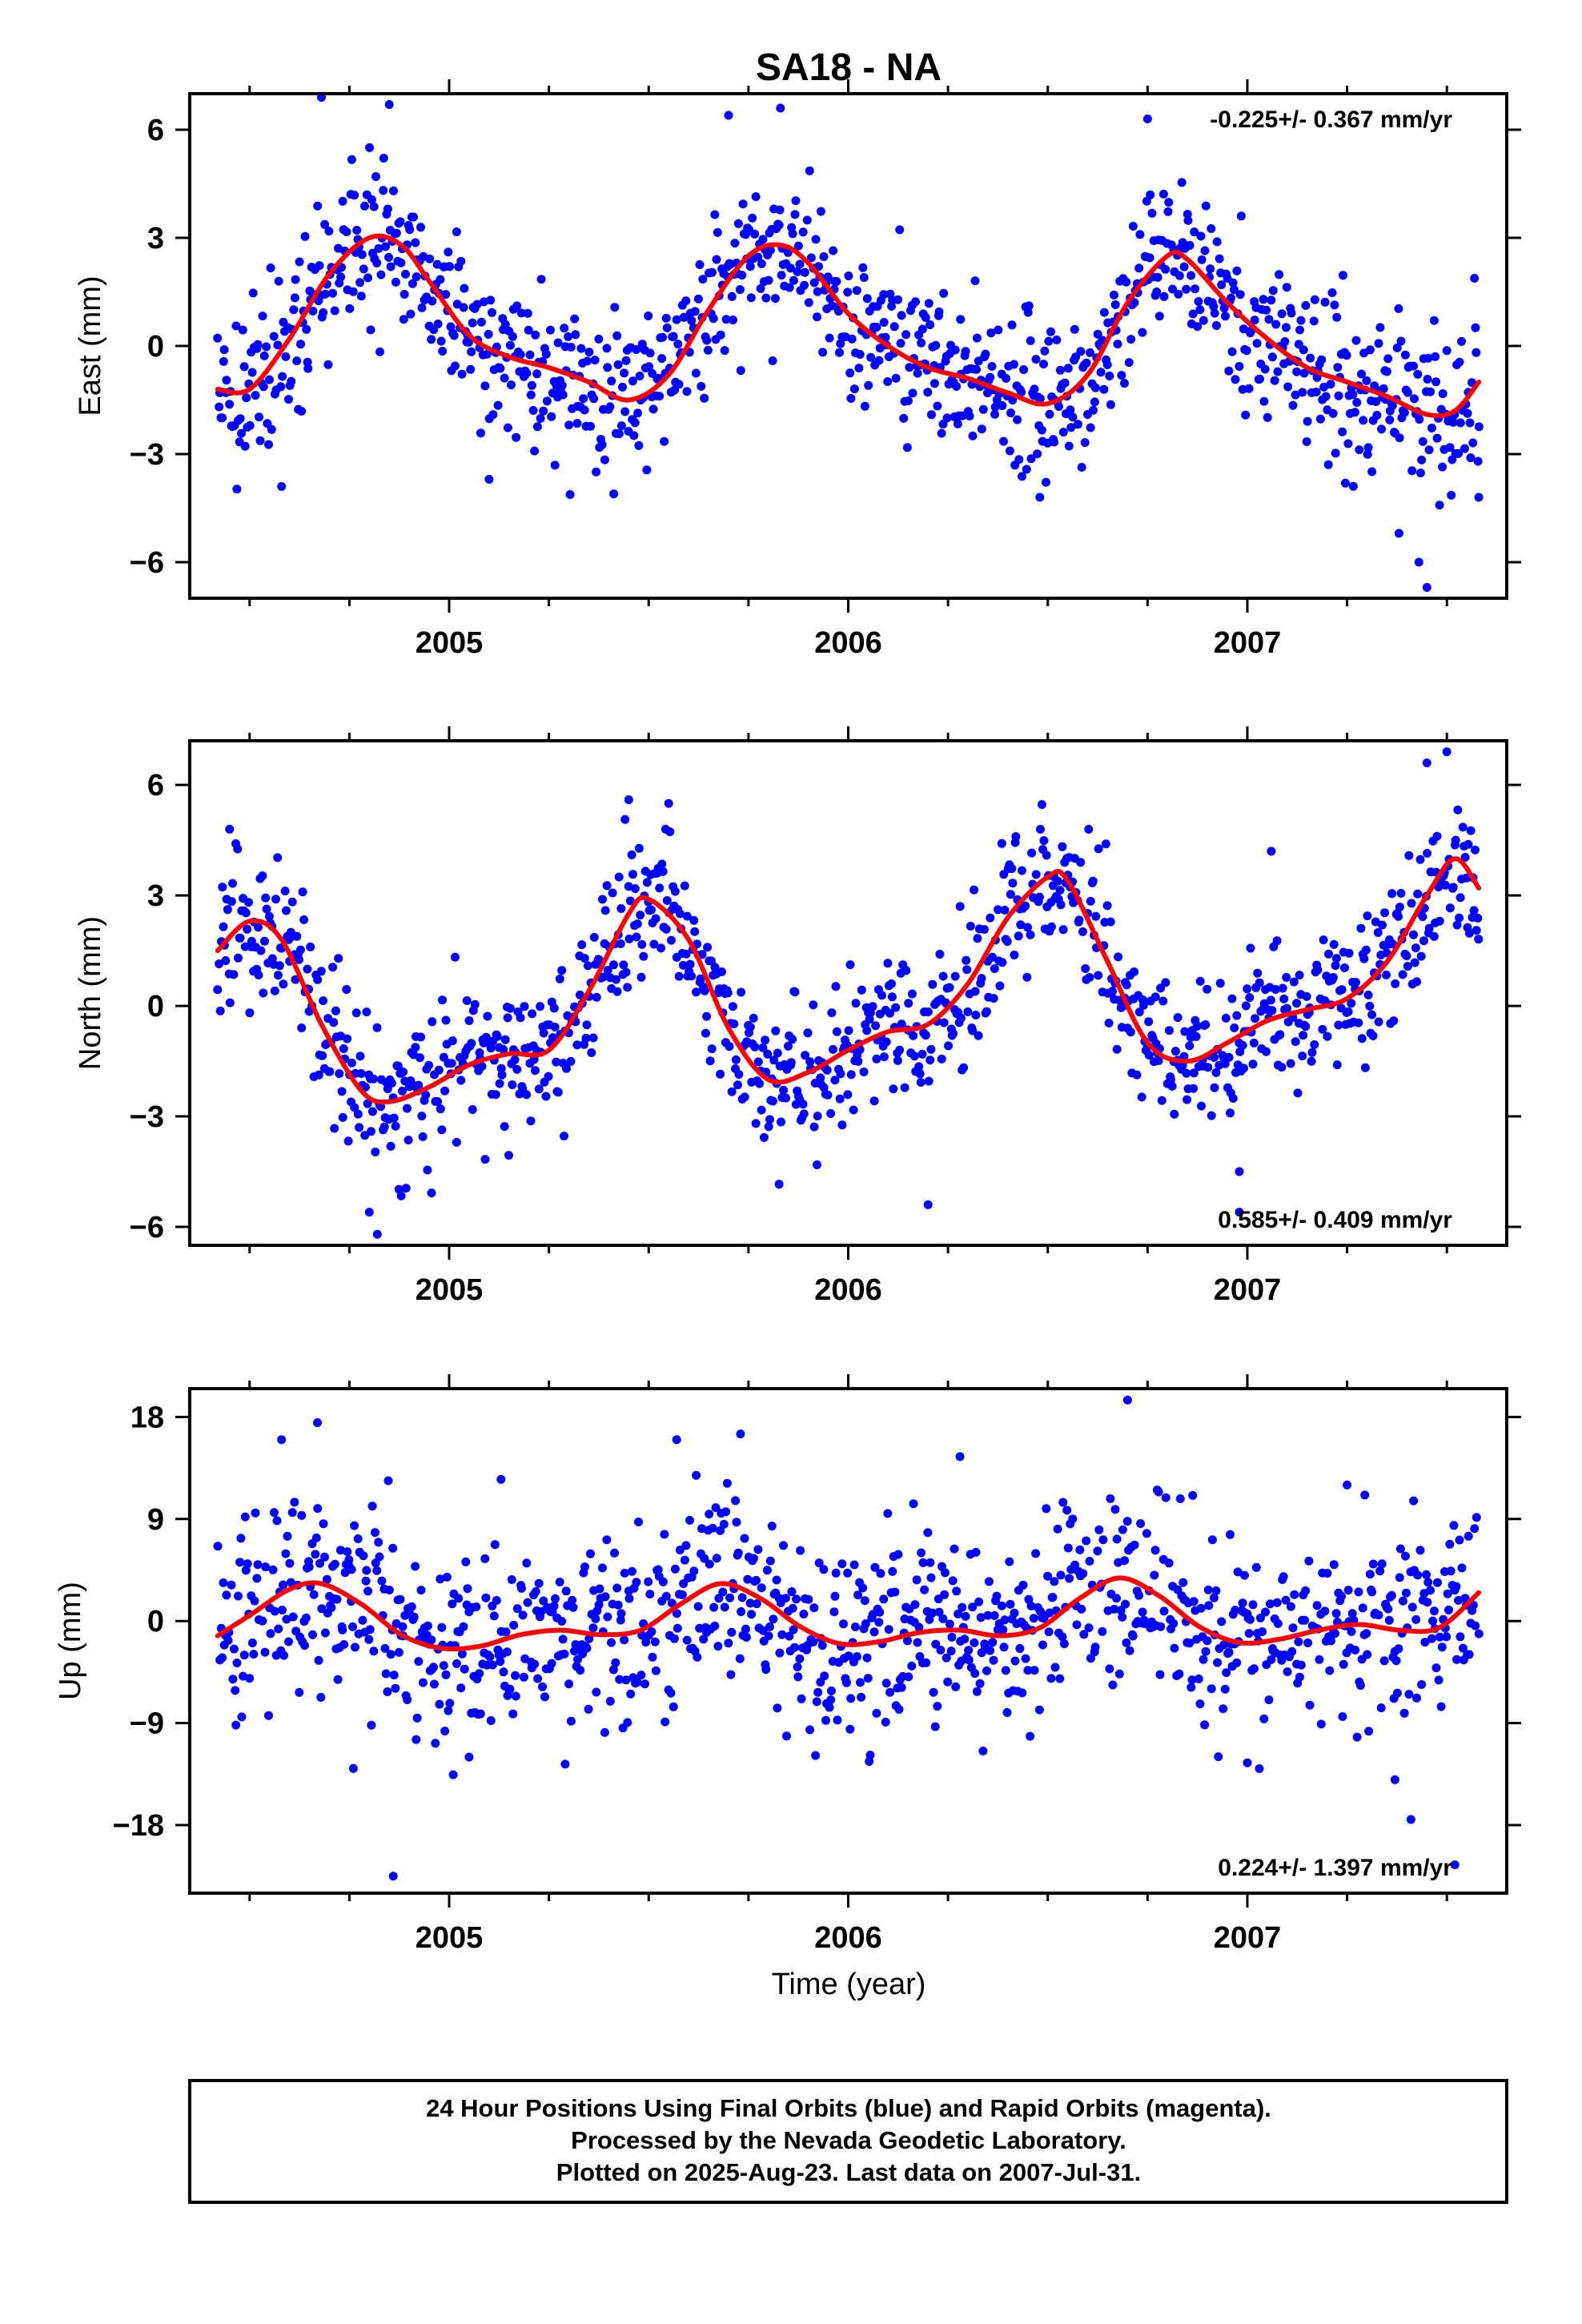  What do you see at coordinates (848, 1290) in the screenshot?
I see `x-tick-label: 2006` at bounding box center [848, 1290].